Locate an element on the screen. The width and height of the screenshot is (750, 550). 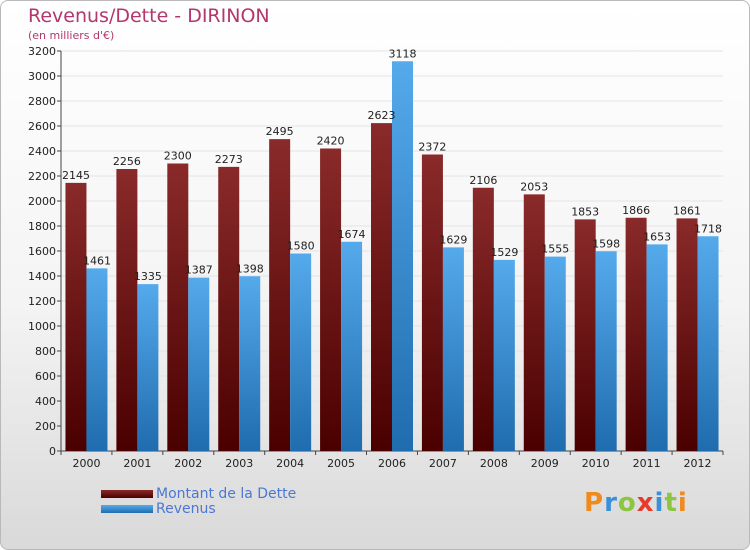
data-label-debt: 2256 is located at coordinates (127, 161).